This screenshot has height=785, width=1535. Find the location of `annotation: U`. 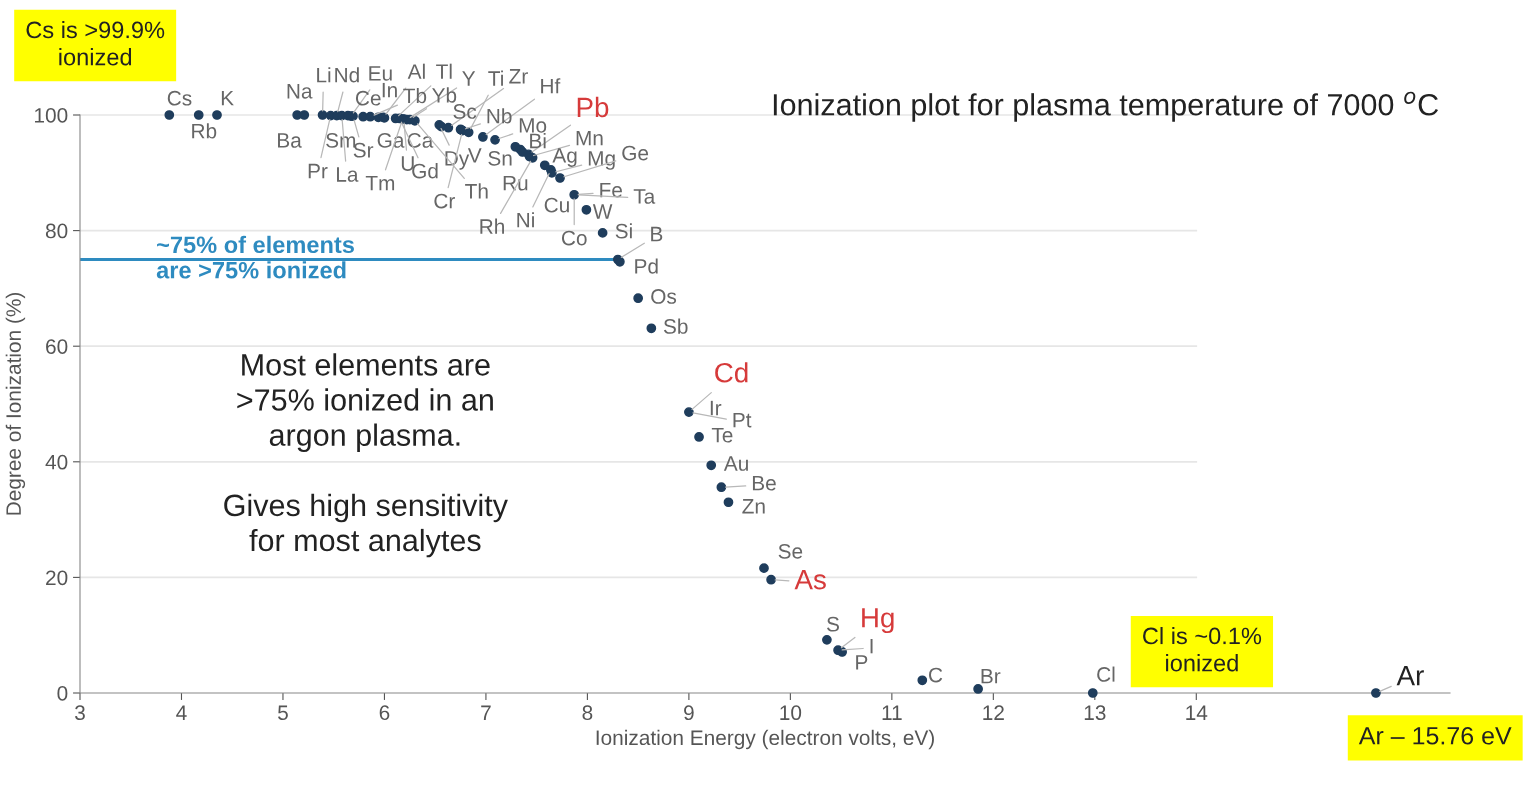

annotation: U is located at coordinates (407, 163).